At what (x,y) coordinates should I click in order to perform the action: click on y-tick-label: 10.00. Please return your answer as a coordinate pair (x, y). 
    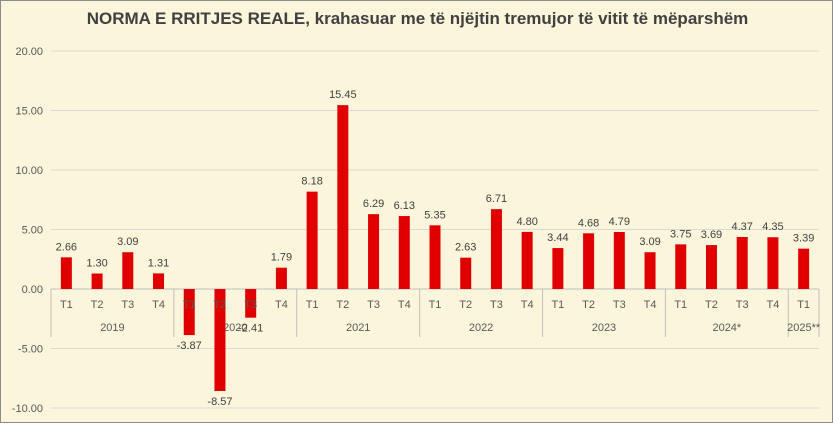
    Looking at the image, I should click on (29, 171).